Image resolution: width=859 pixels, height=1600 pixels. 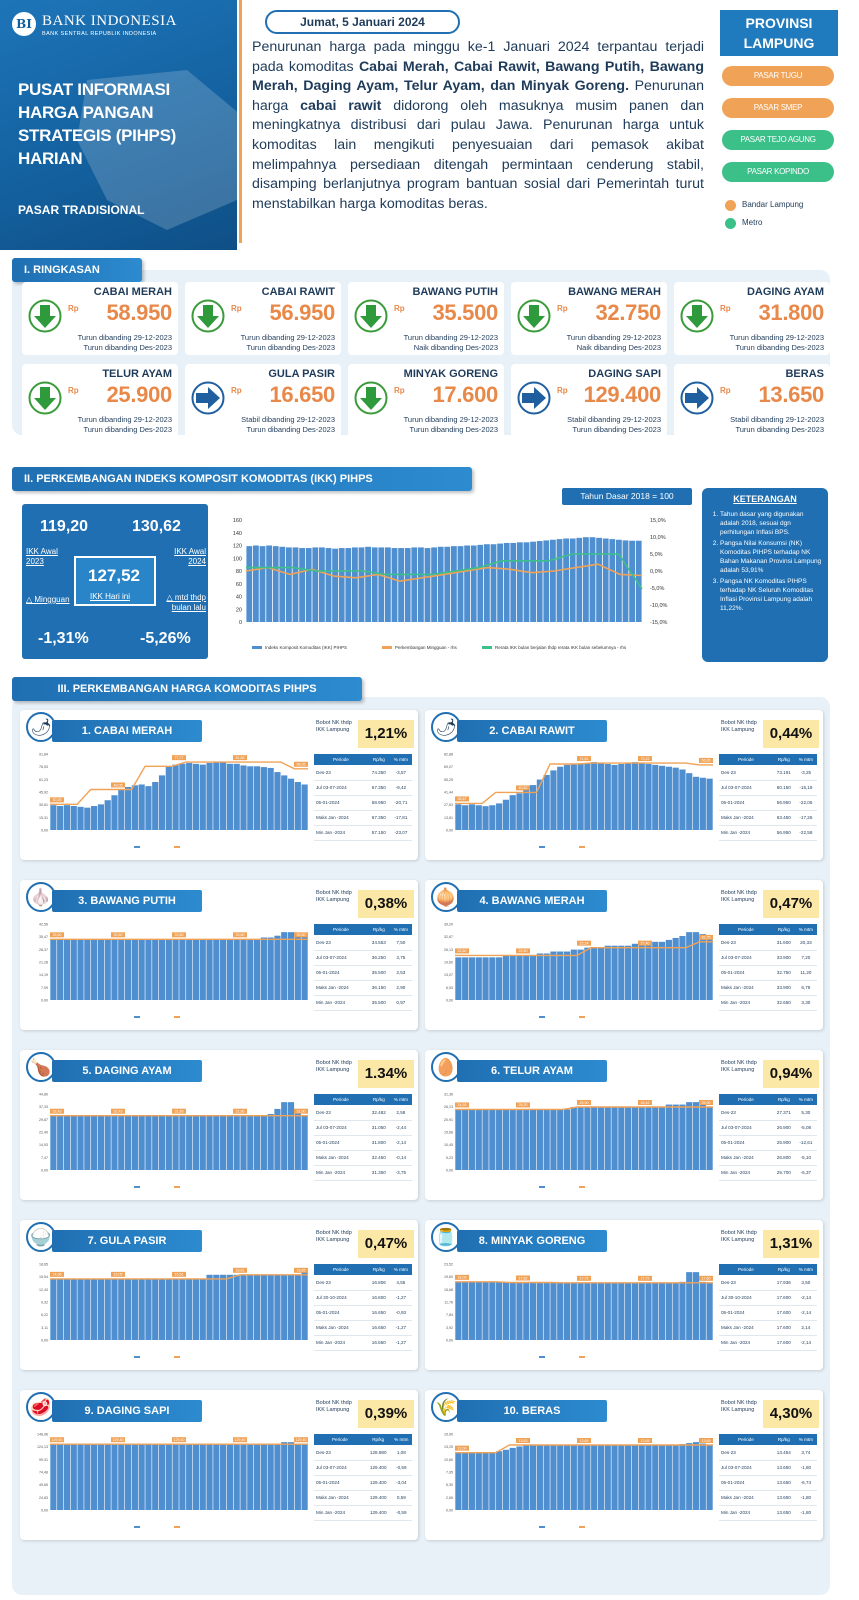 I want to click on table-row: 05-01-2024 129.400 -3,04, so click(x=363, y=1483).